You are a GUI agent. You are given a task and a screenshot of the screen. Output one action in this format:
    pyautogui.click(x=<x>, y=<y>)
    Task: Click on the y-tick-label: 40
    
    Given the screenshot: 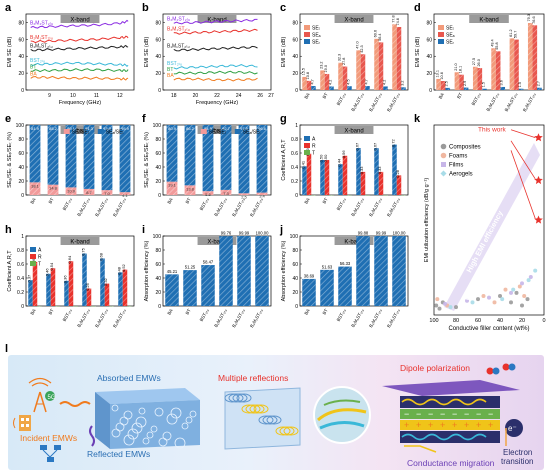 What is the action you would take?
    pyautogui.click(x=21, y=57)
    